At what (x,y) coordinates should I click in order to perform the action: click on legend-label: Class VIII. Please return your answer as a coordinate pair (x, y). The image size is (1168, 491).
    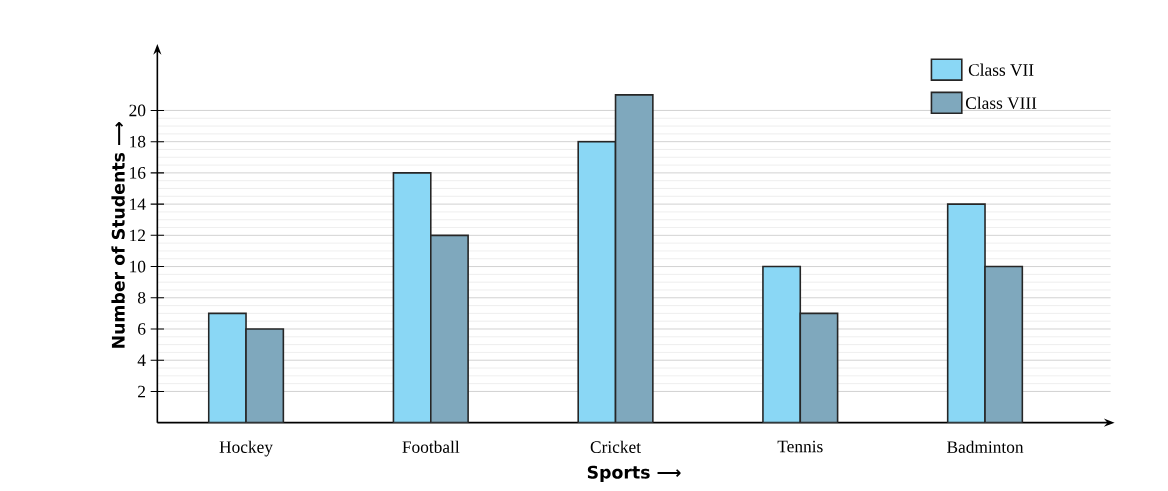
    Looking at the image, I should click on (1001, 103).